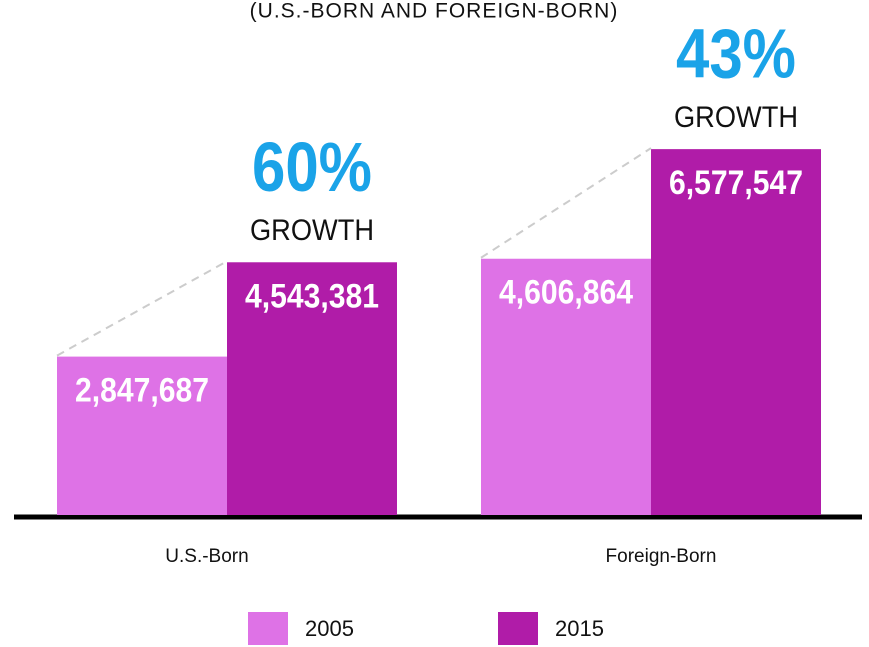 The height and width of the screenshot is (647, 869). Describe the element at coordinates (661, 556) in the screenshot. I see `x-tick-label: Foreign-Born` at that location.